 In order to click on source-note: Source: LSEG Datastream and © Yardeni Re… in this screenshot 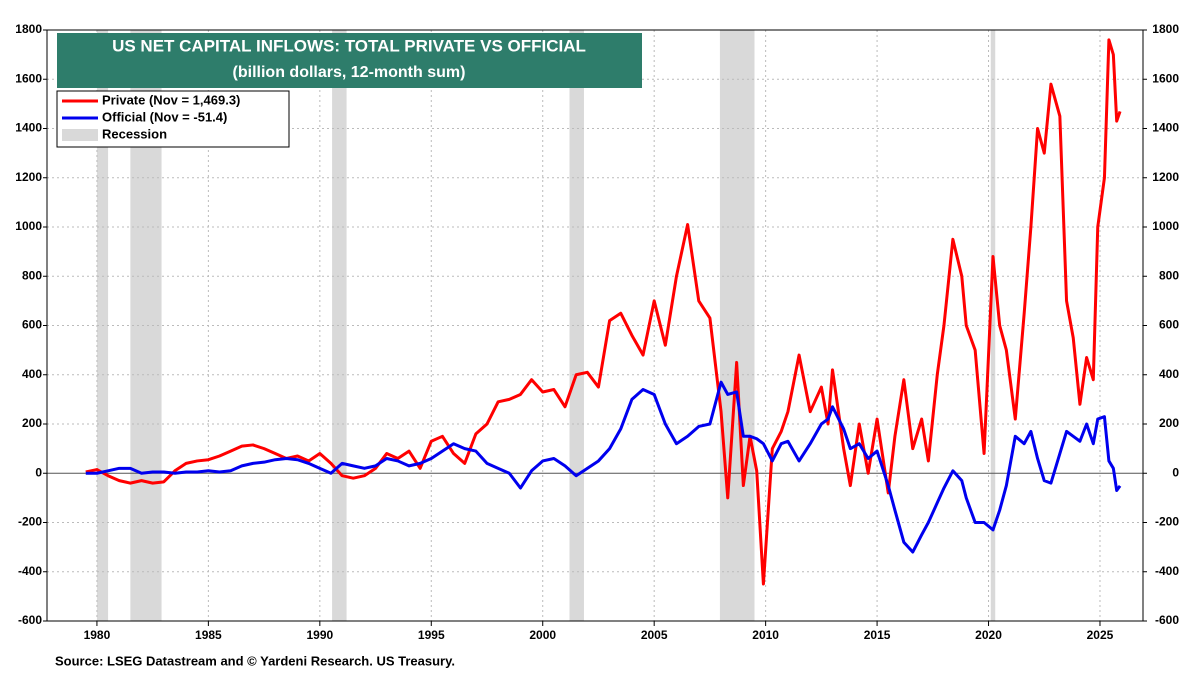, I will do `click(255, 660)`.